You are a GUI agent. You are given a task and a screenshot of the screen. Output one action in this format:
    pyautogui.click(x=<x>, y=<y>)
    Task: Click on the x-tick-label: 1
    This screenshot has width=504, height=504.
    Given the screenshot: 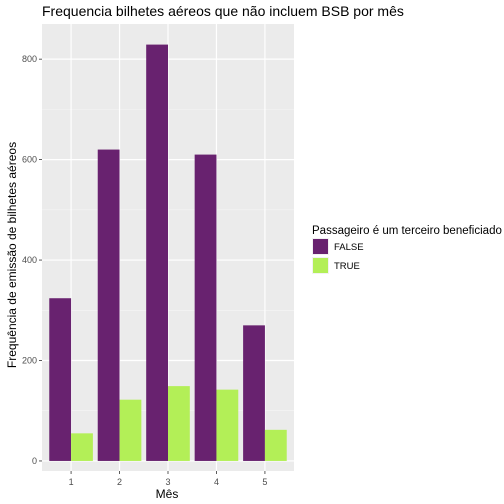 What is the action you would take?
    pyautogui.click(x=71, y=482)
    